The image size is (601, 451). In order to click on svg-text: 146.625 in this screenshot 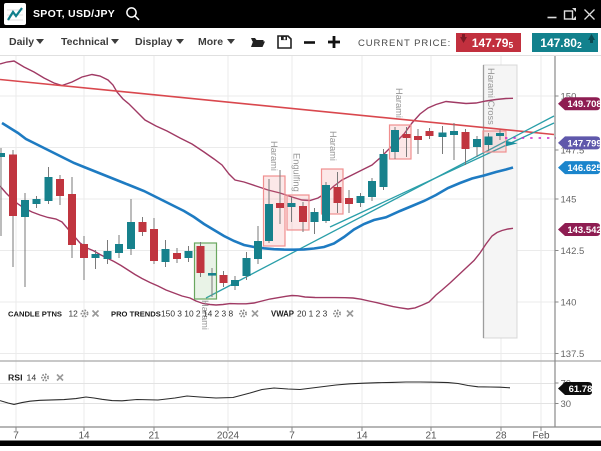, I will do `click(584, 168)`.